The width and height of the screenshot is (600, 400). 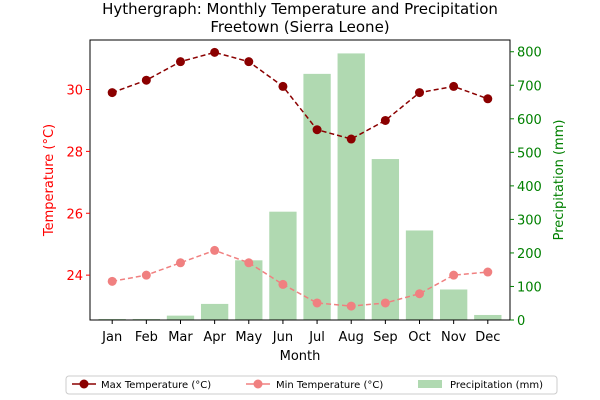 What do you see at coordinates (112, 319) in the screenshot?
I see `precip-bar-jan` at bounding box center [112, 319].